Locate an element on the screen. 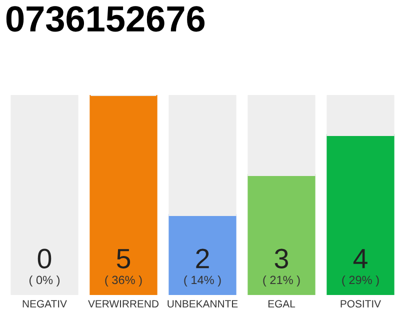 This screenshot has height=320, width=410. data-label: 5 ( 36% ) is located at coordinates (123, 267).